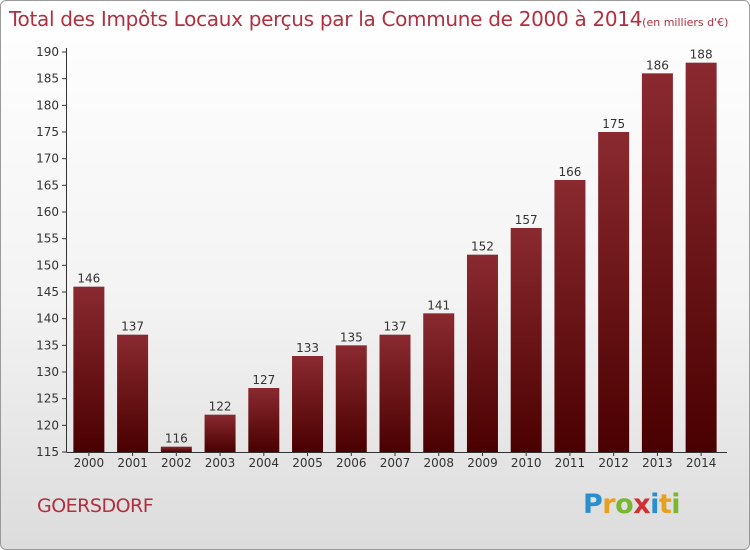 The width and height of the screenshot is (750, 550). What do you see at coordinates (47, 52) in the screenshot?
I see `y-tick-label: 190` at bounding box center [47, 52].